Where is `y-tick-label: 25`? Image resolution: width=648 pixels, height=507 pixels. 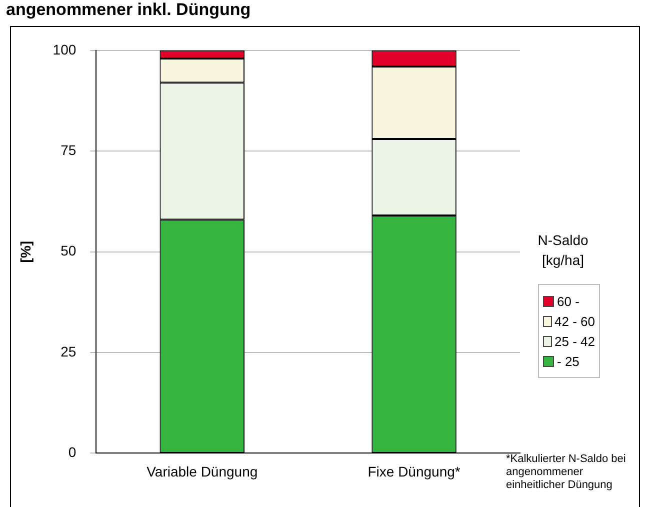
y-tick-label: 25 is located at coordinates (68, 351).